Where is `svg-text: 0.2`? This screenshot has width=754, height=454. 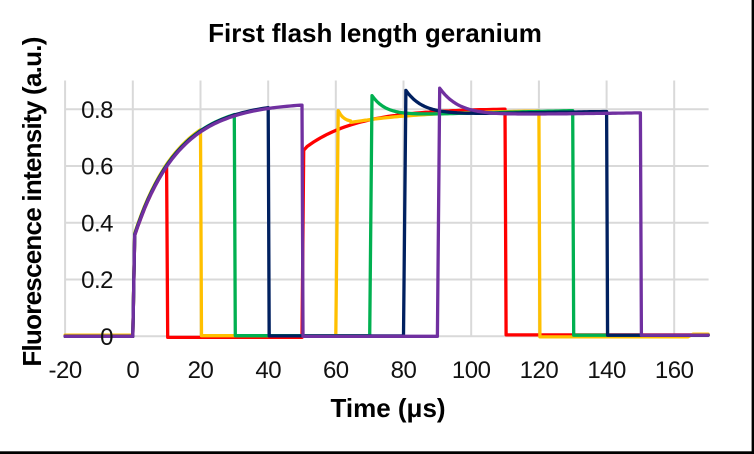 svg-text: 0.2 is located at coordinates (97, 280).